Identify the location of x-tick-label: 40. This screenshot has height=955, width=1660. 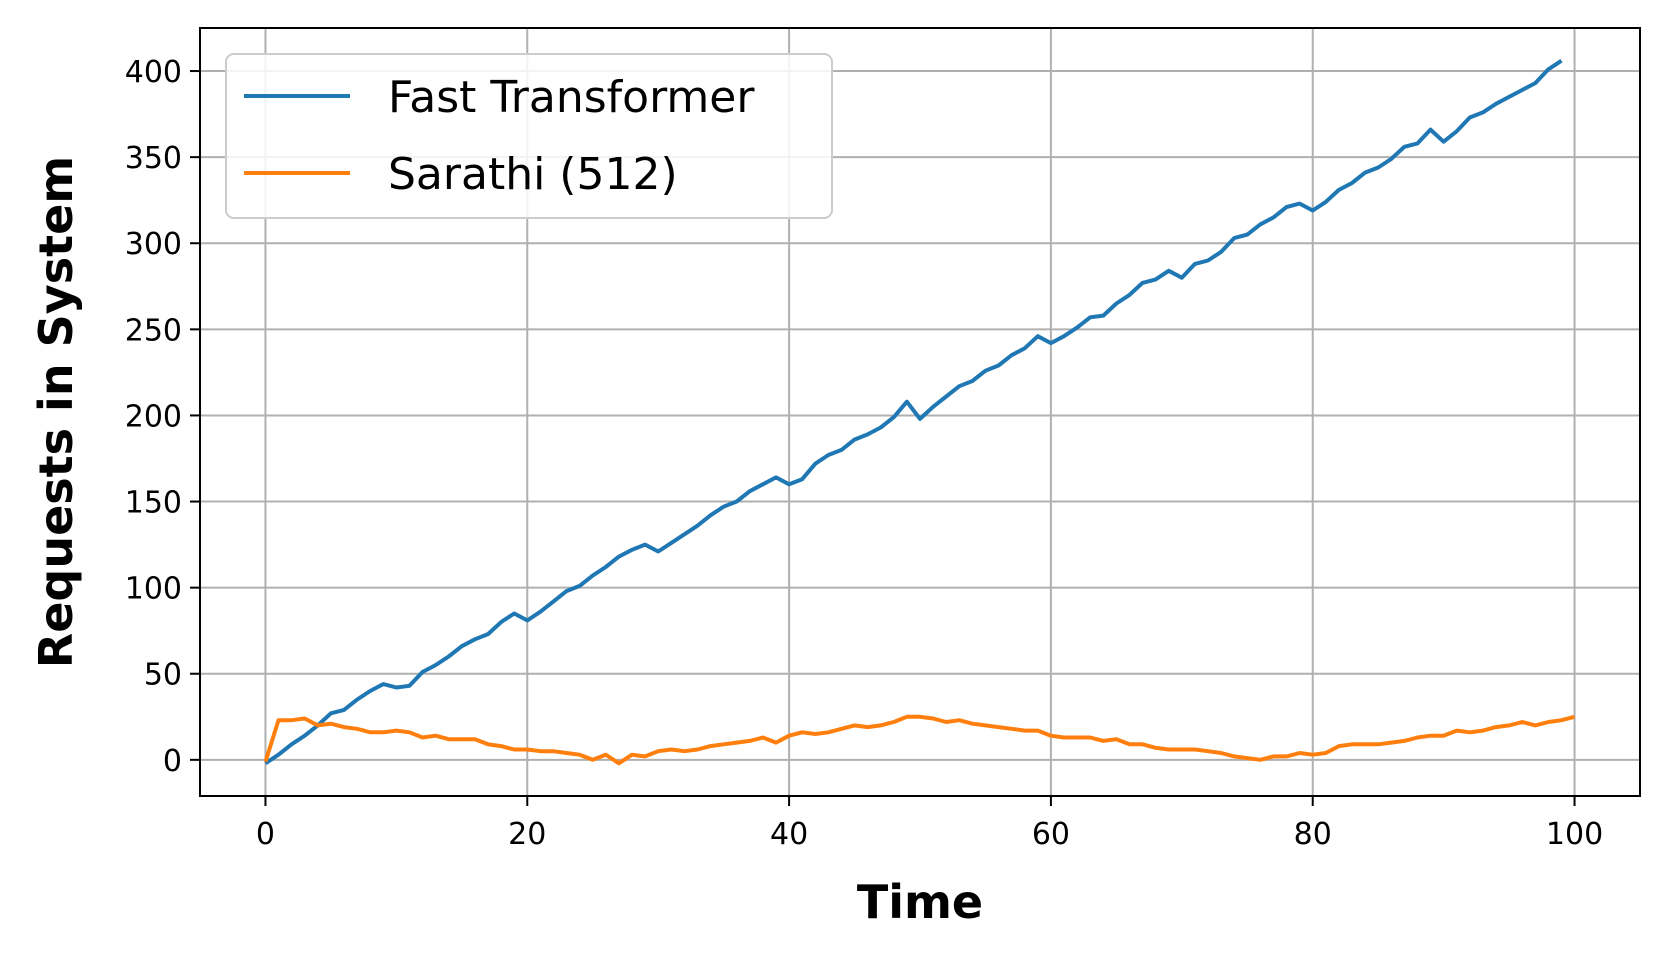
(789, 834).